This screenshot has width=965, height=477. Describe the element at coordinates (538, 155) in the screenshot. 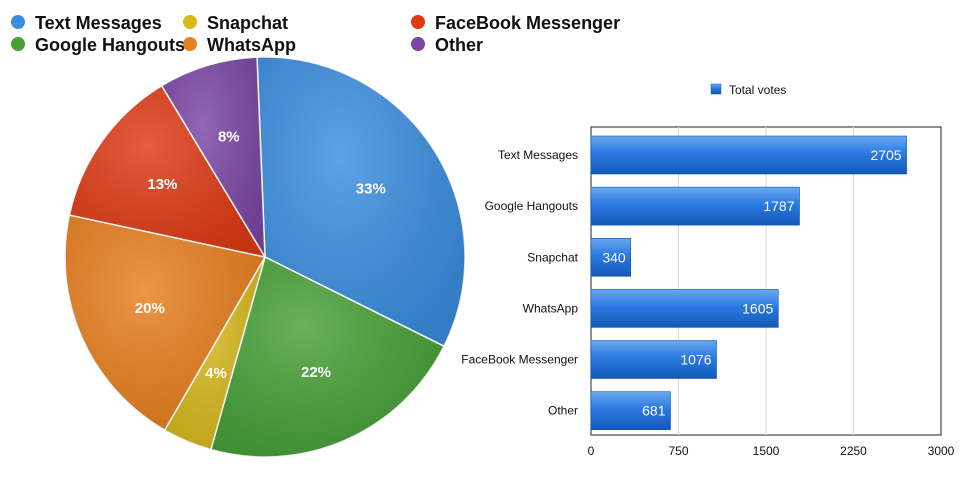

I see `bar-category-text-messages: Text Messages` at that location.